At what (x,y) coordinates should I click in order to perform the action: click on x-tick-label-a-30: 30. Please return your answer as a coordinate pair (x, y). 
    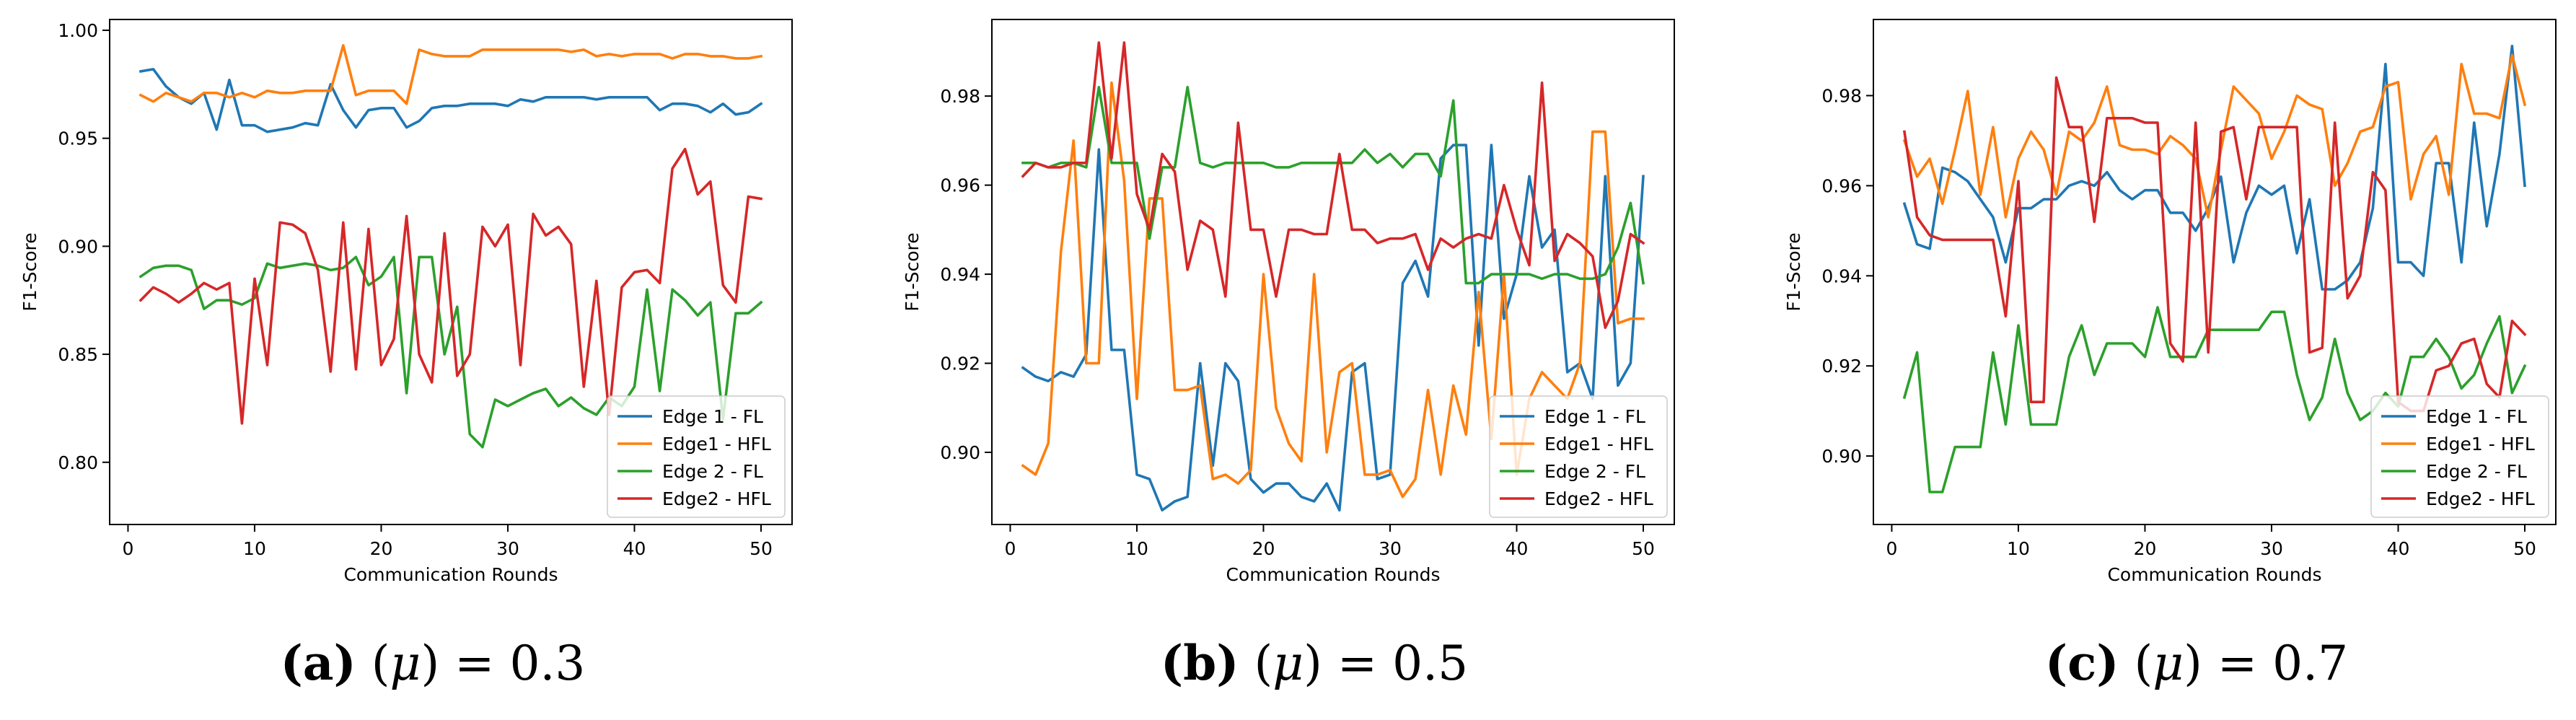
    Looking at the image, I should click on (507, 548).